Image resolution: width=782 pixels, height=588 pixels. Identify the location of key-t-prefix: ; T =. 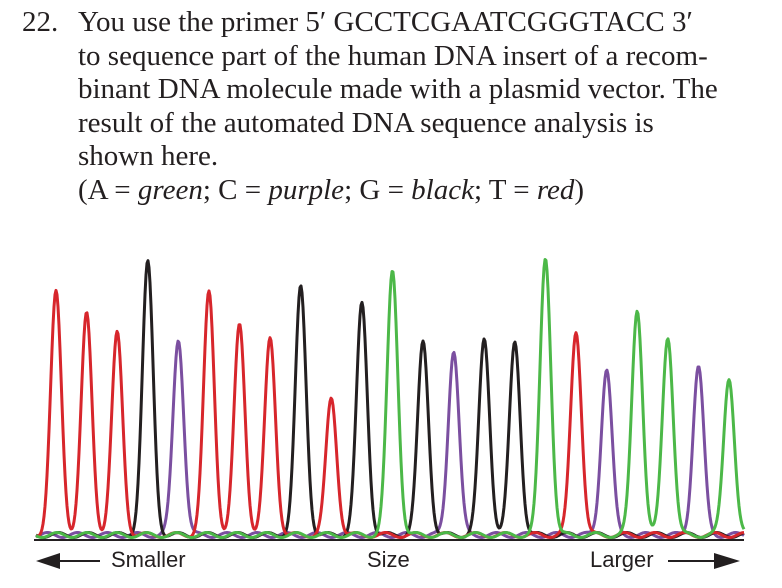
(505, 189).